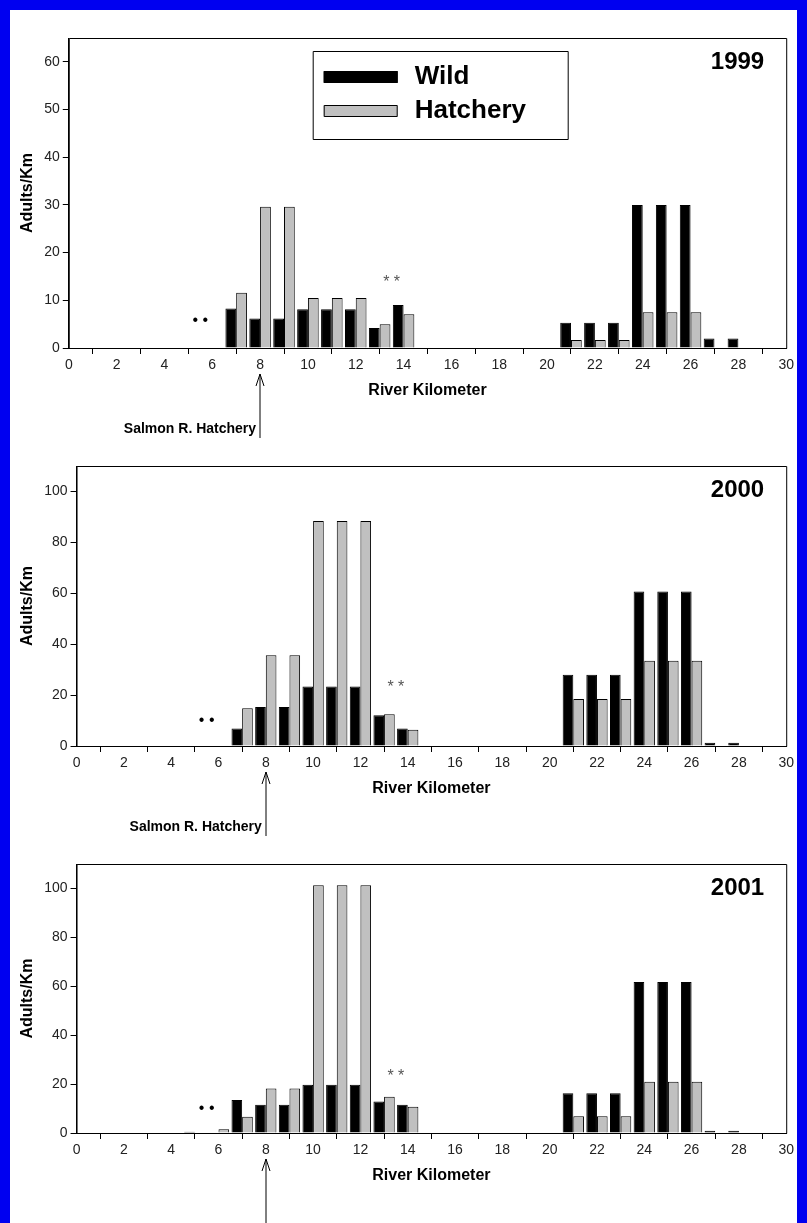 The width and height of the screenshot is (807, 1223). What do you see at coordinates (470, 109) in the screenshot?
I see `legend-label: Hatchery` at bounding box center [470, 109].